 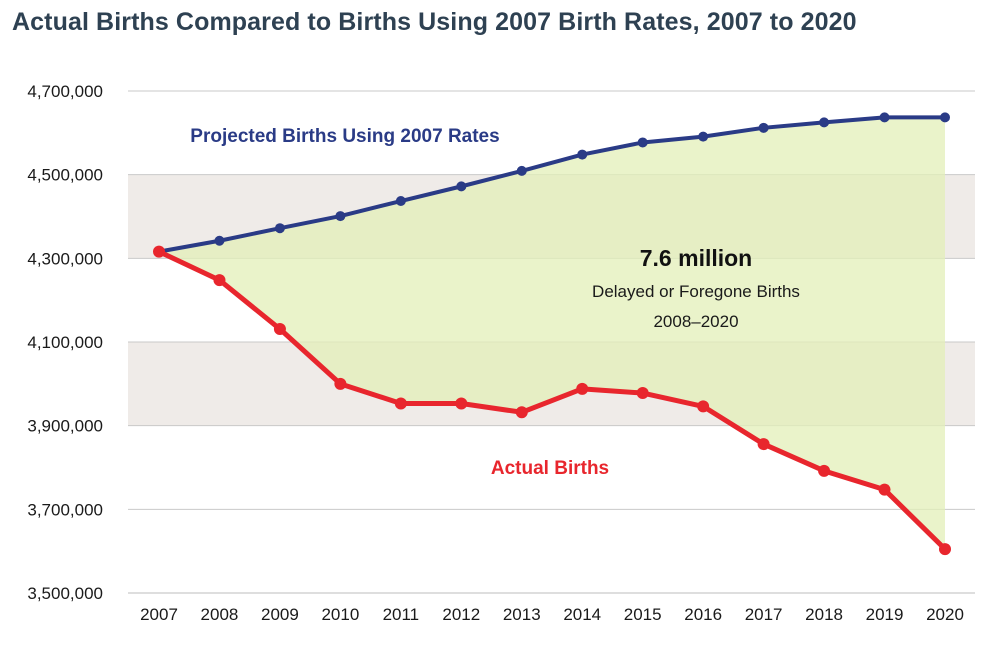 What do you see at coordinates (340, 216) in the screenshot?
I see `point-projected-2010` at bounding box center [340, 216].